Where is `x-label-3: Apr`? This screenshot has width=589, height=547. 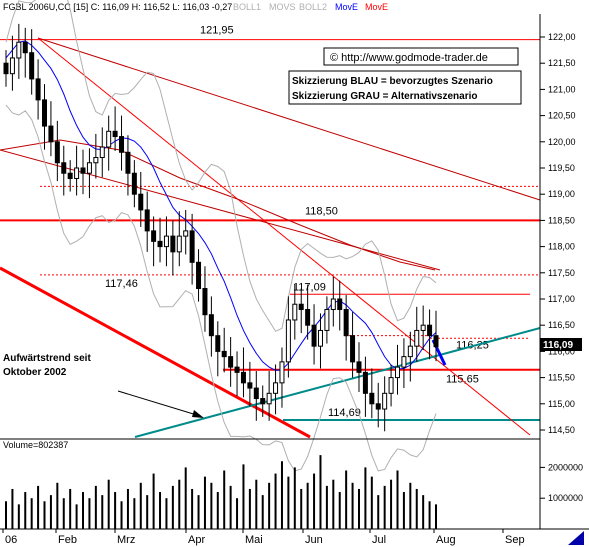
x-label-3: Apr is located at coordinates (196, 540).